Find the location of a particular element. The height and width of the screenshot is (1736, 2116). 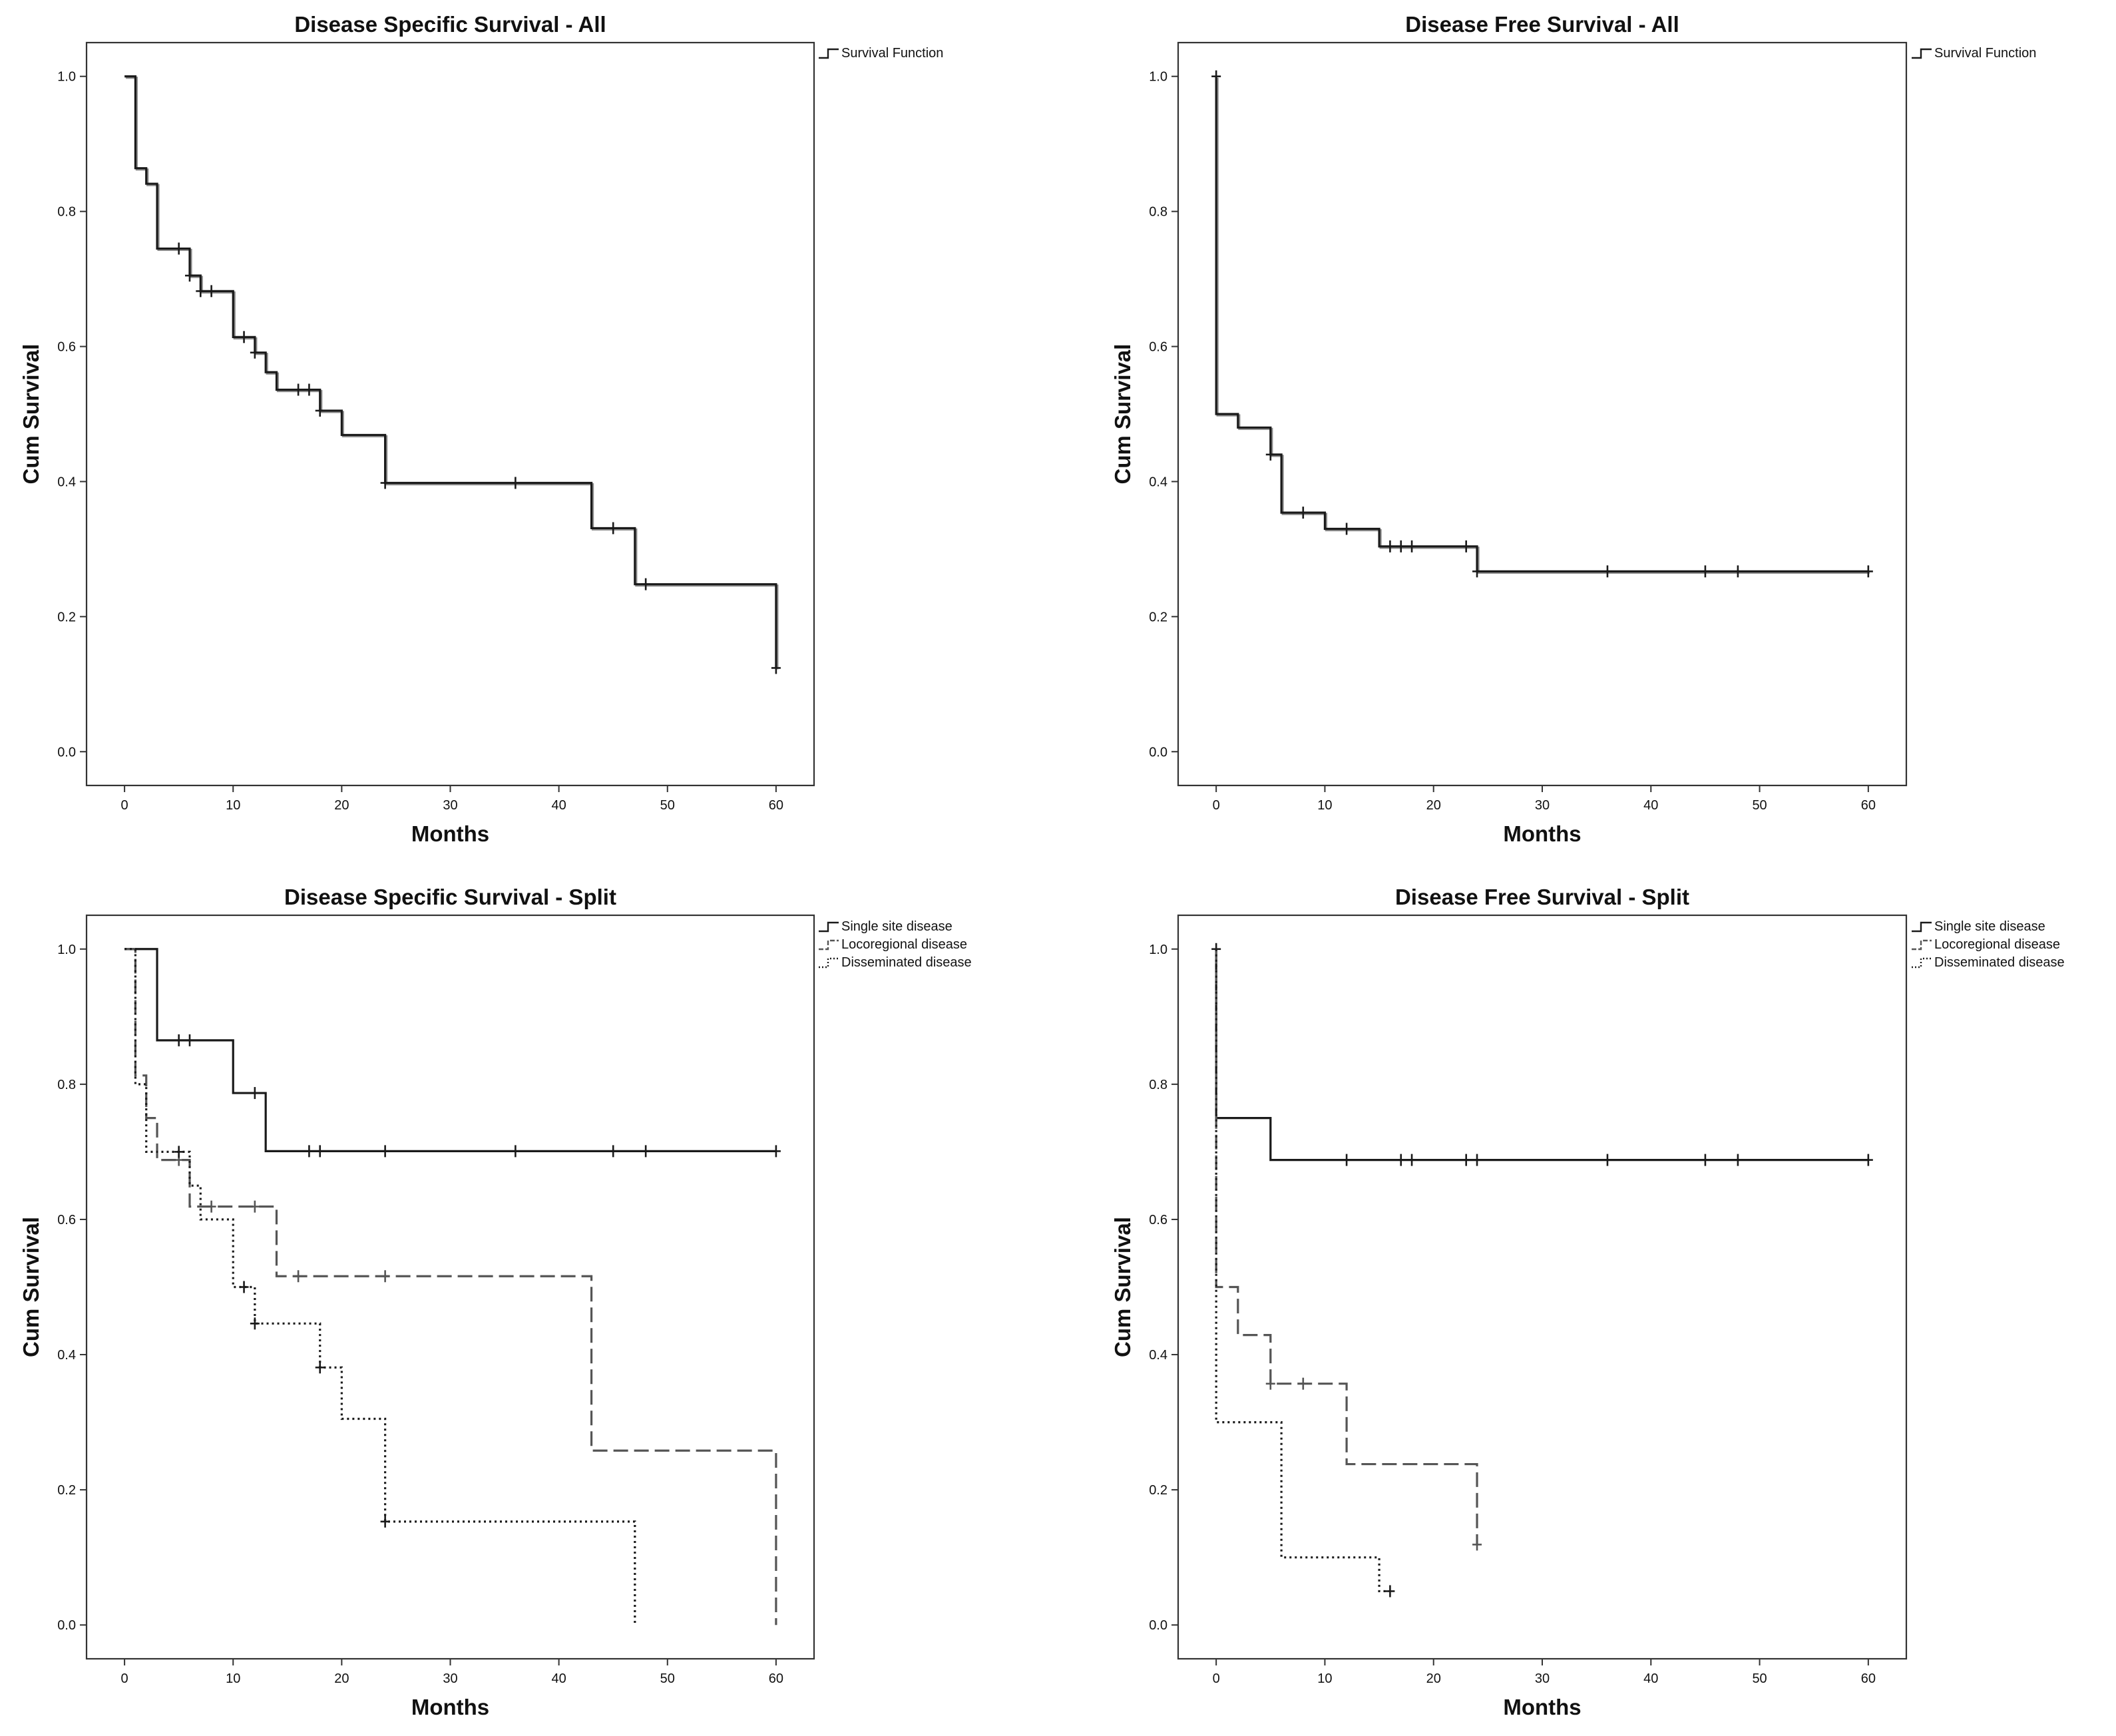

y-tick-label: 0.8 is located at coordinates (67, 212).